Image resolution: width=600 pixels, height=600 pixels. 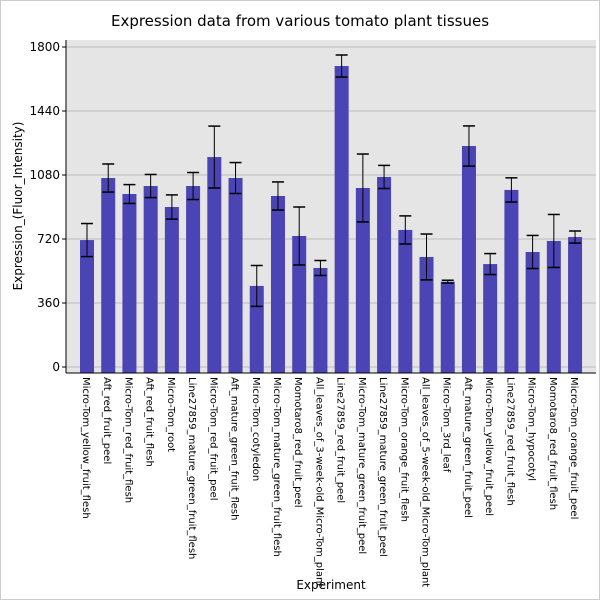 What do you see at coordinates (18, 206) in the screenshot?
I see `y-axis-label: Expression_(Fluor_Intensity)` at bounding box center [18, 206].